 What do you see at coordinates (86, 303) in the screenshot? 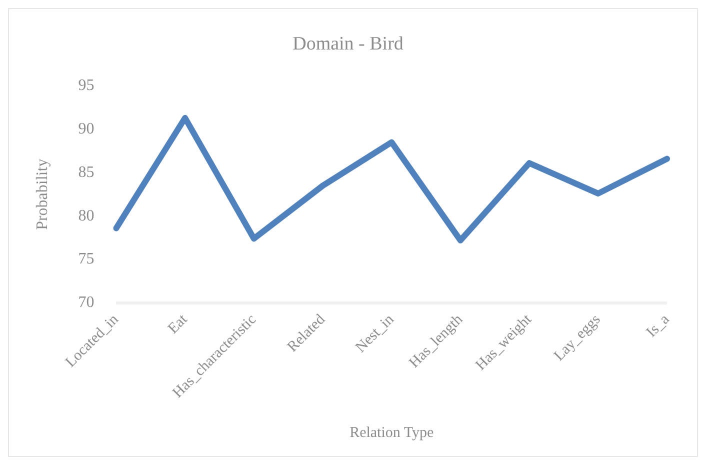
I see `y-tick-label: 70` at bounding box center [86, 303].